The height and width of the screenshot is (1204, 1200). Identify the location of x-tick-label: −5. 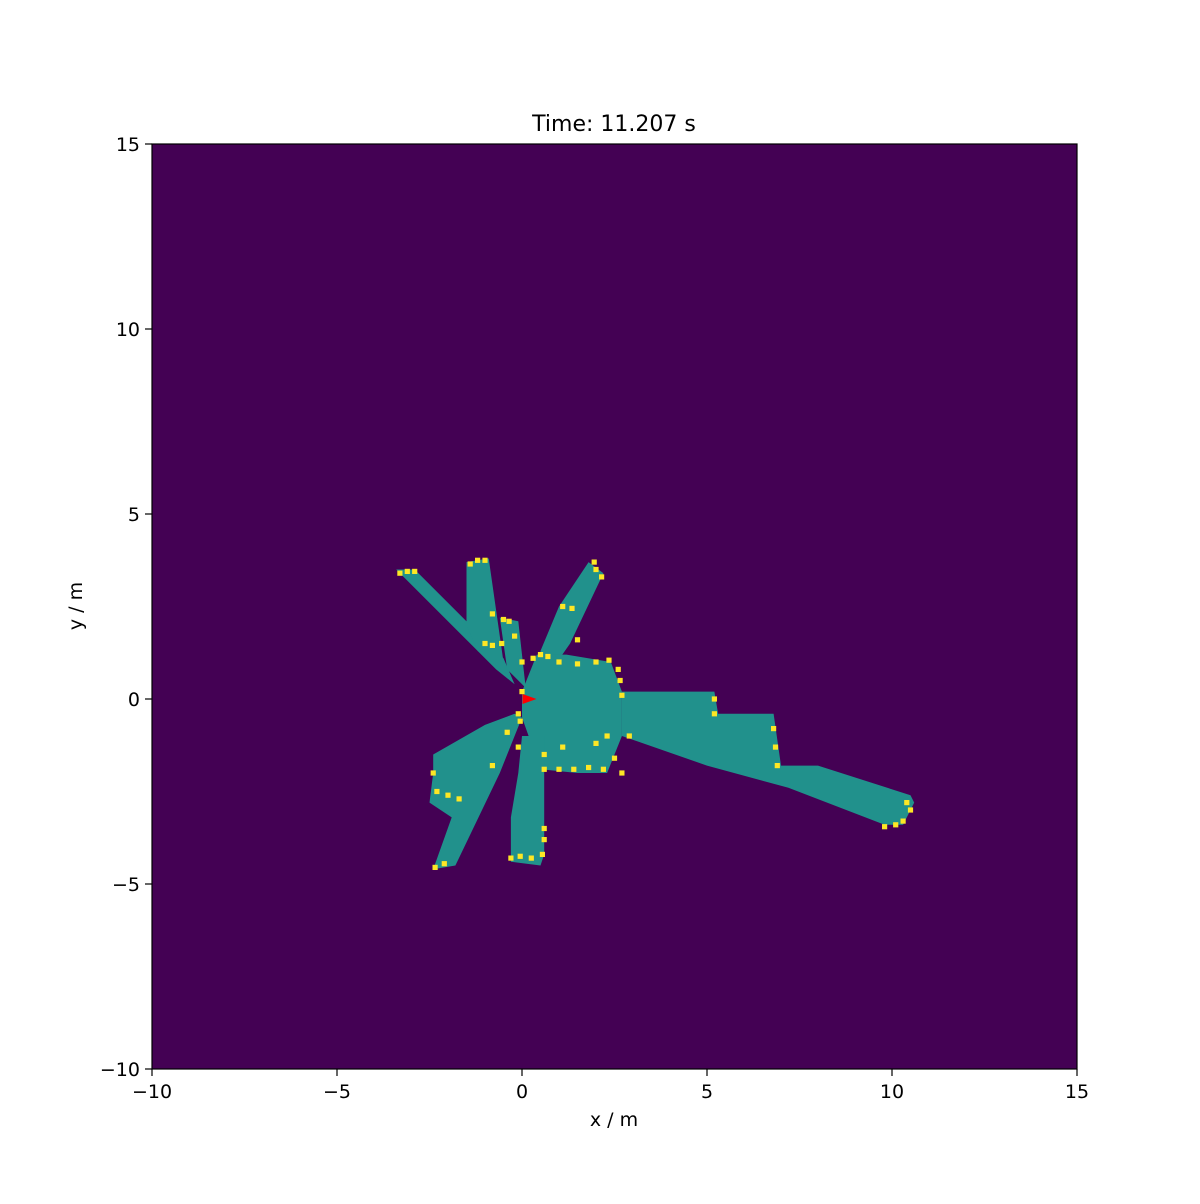
(337, 1092).